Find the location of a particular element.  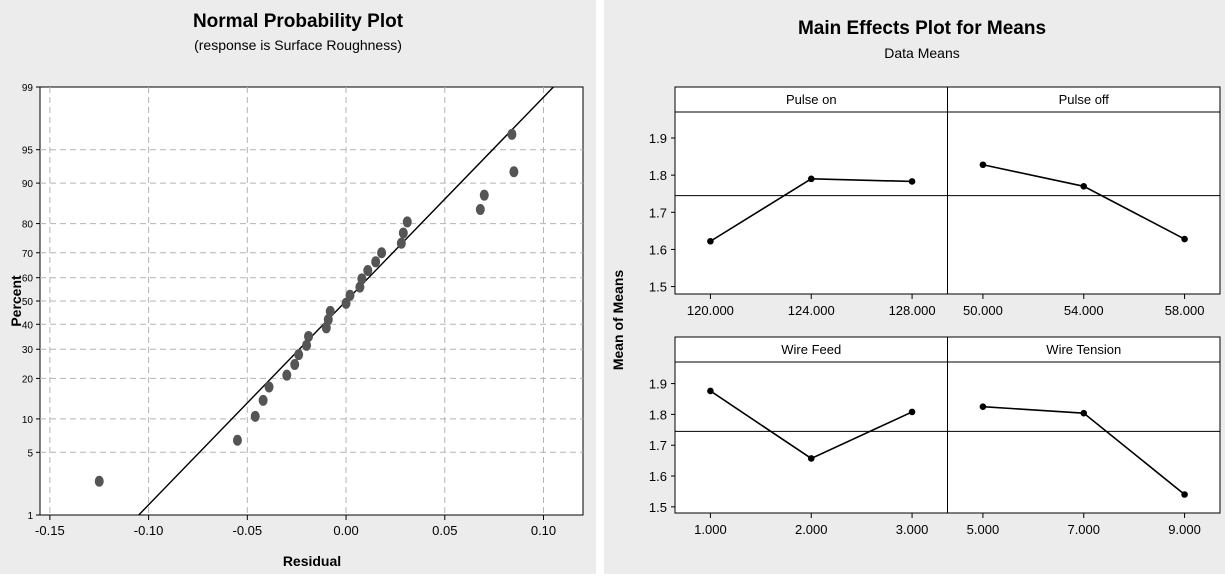

mep-strip-label: Wire Feed is located at coordinates (811, 349).